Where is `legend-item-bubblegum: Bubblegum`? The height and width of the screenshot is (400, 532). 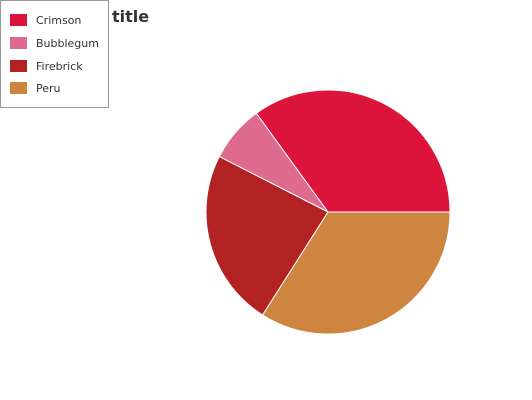 legend-item-bubblegum: Bubblegum is located at coordinates (54, 43).